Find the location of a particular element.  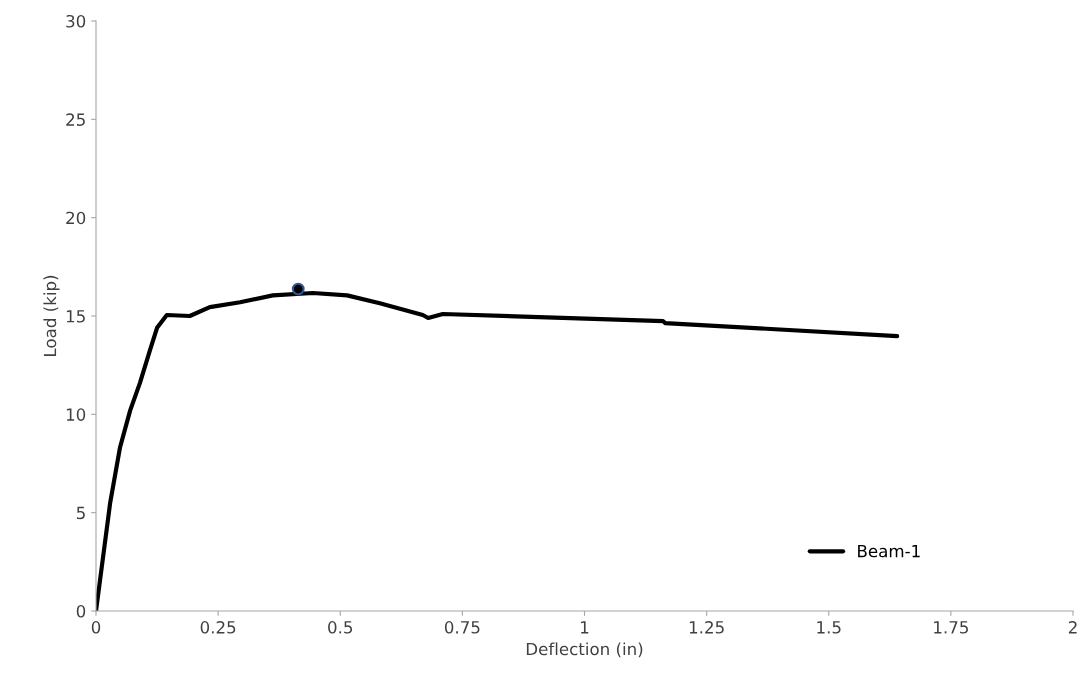

x-tick-label: 0.5 is located at coordinates (340, 627).